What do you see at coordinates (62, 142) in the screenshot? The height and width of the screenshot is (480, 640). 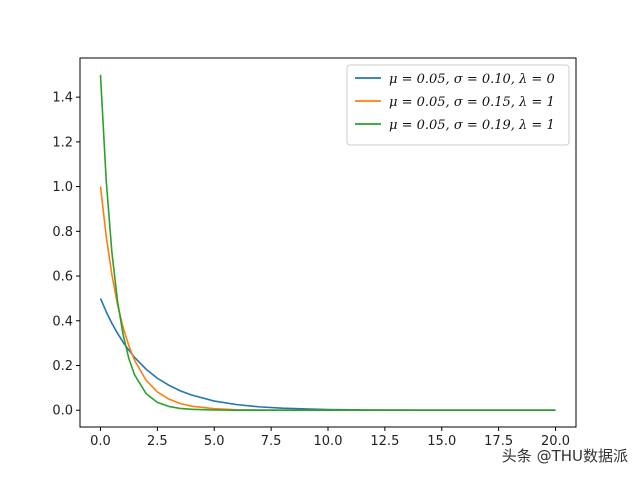 I see `y-tick-label: 1.2` at bounding box center [62, 142].